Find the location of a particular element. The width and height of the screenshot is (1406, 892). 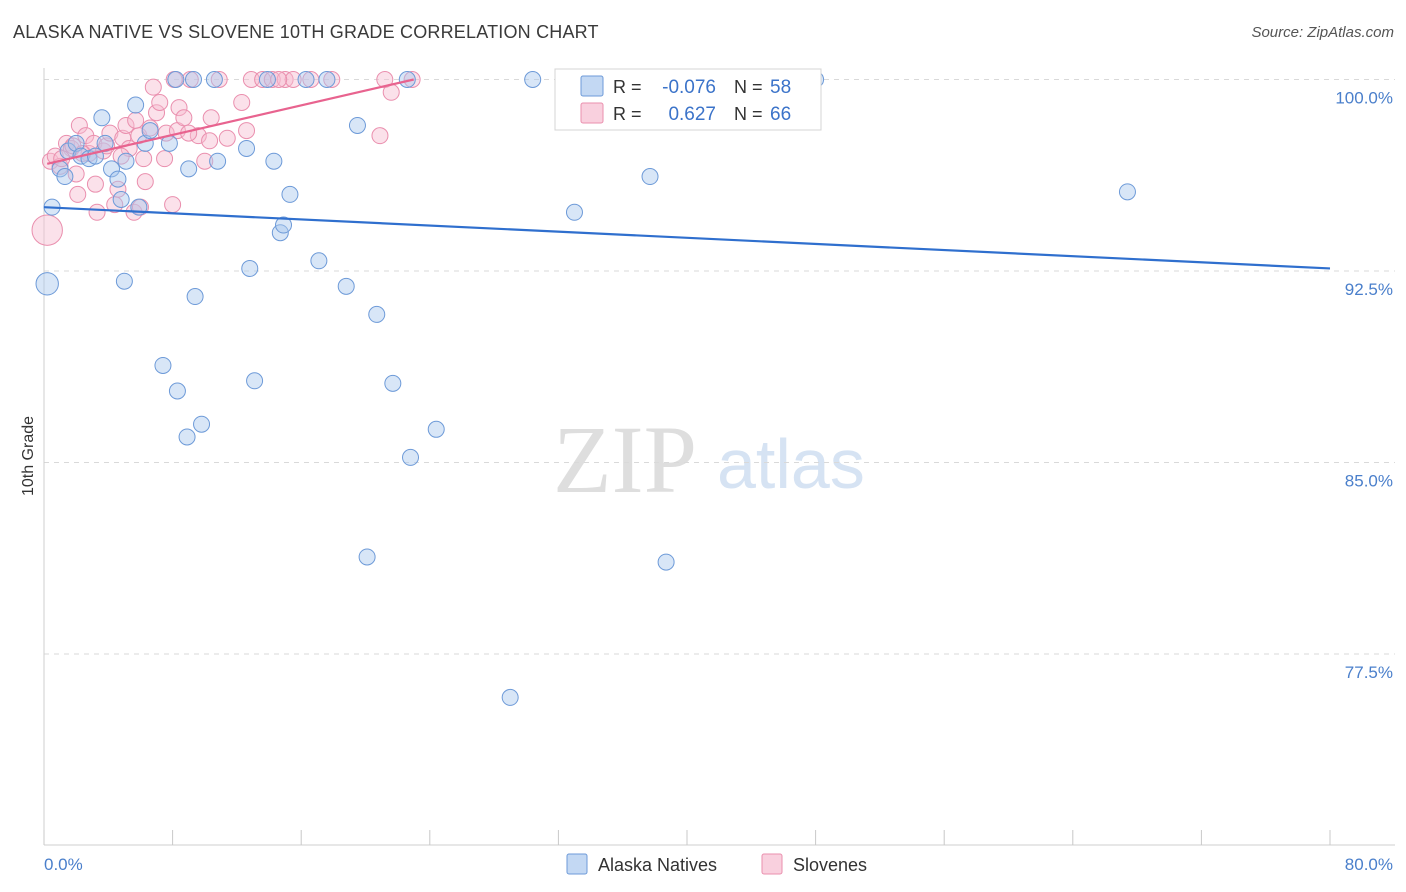

x-tick-label-max: 80.0% is located at coordinates (1369, 864).